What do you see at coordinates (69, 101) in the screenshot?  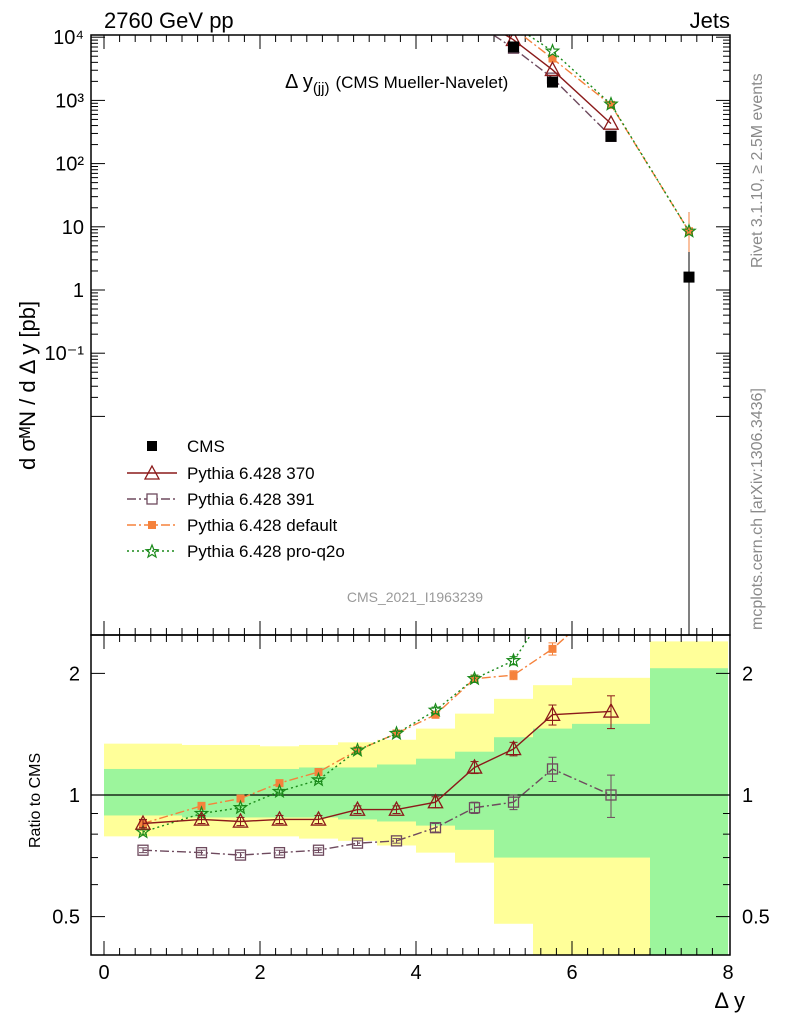 I see `y-tick-label-main: 10³` at bounding box center [69, 101].